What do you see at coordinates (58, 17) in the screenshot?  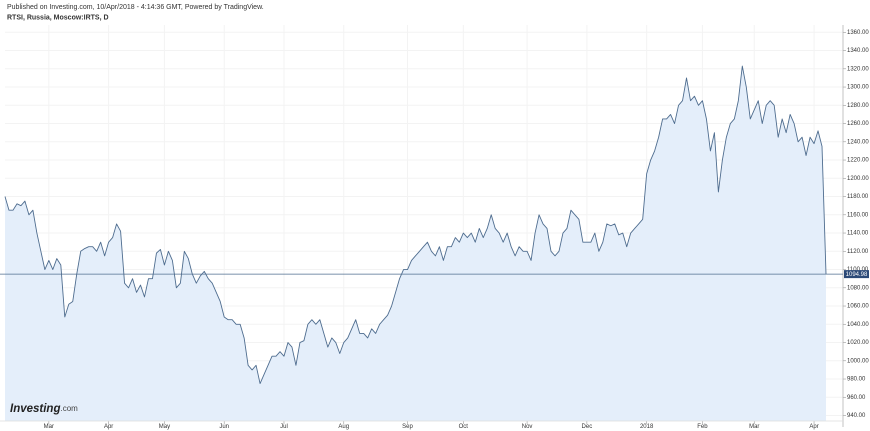 I see `chart-title: RTSI, Russia, Moscow:IRTS, D` at bounding box center [58, 17].